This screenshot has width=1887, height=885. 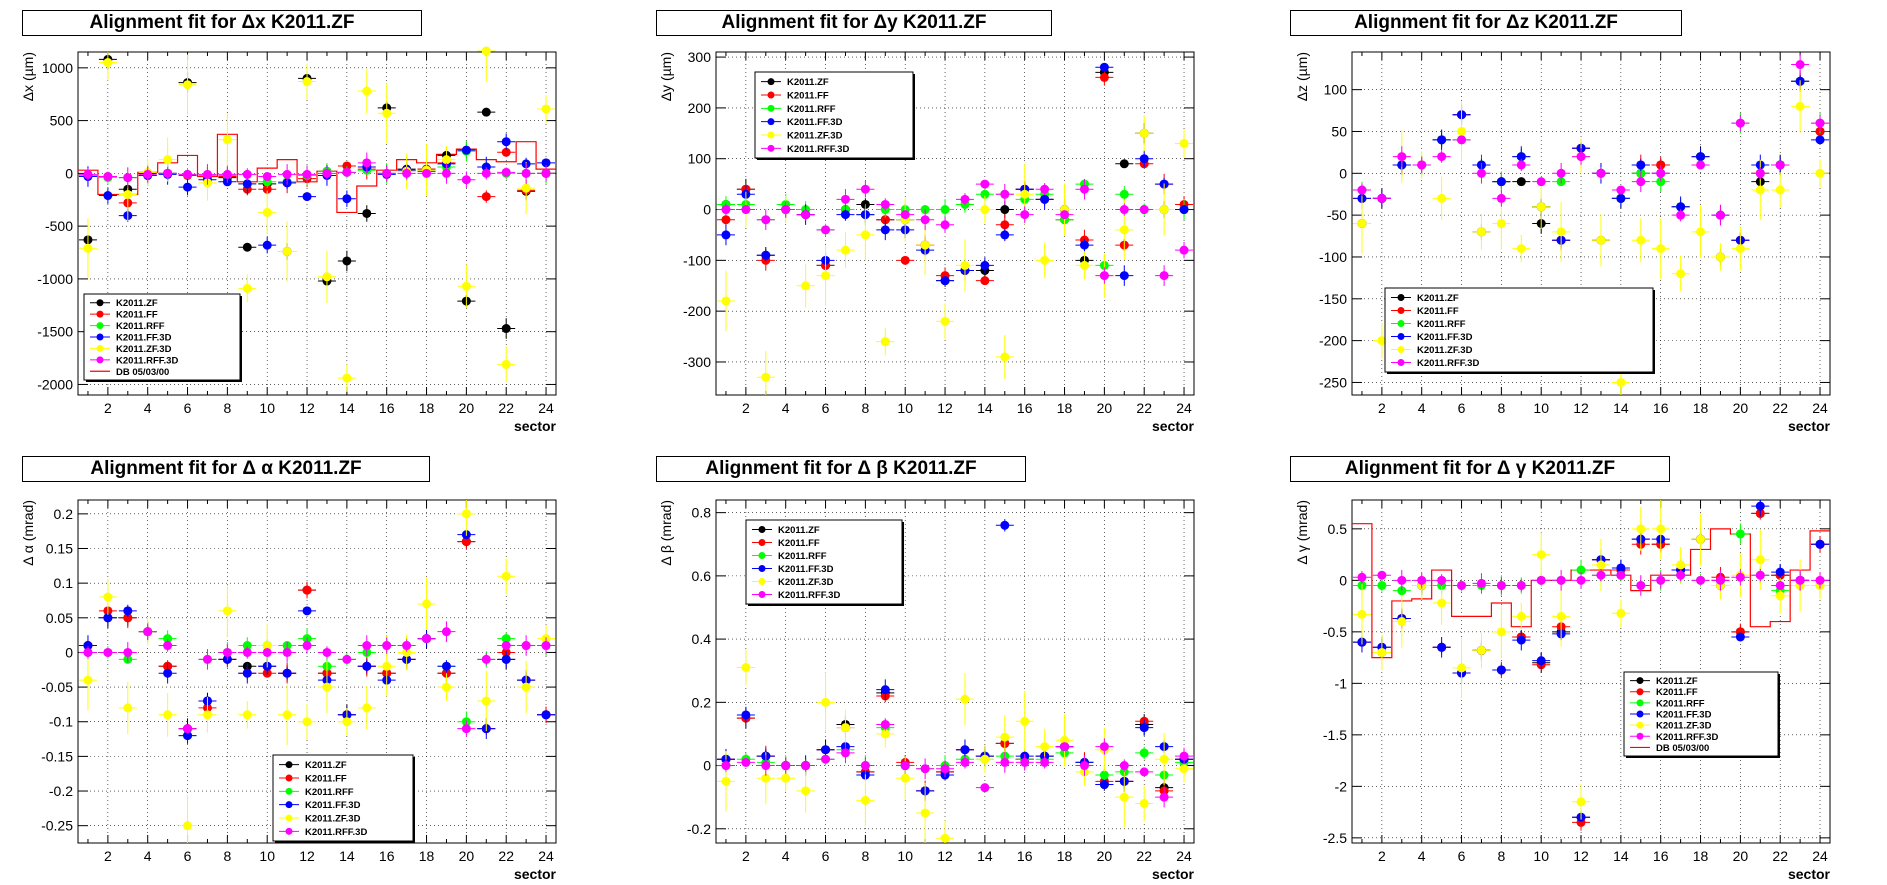 I want to click on y-tick-label: -0.1, so click(x=61, y=722).